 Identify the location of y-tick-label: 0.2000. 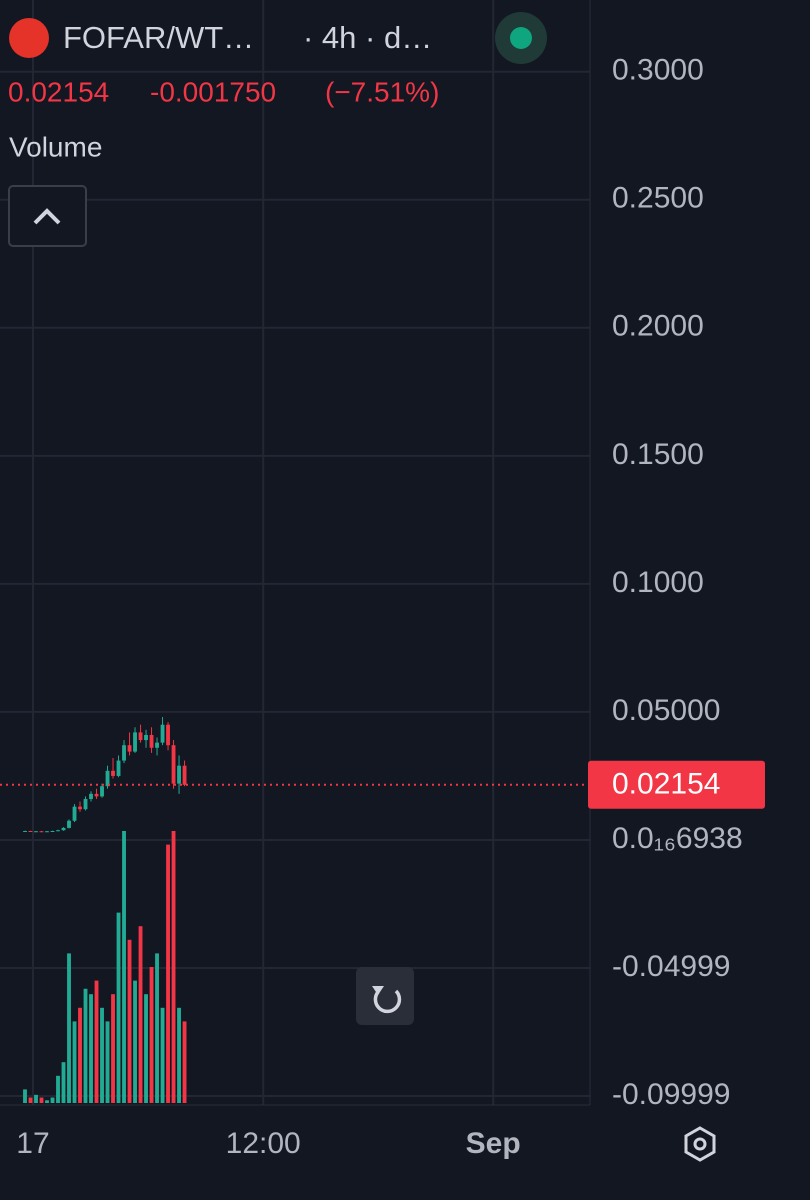
(658, 326).